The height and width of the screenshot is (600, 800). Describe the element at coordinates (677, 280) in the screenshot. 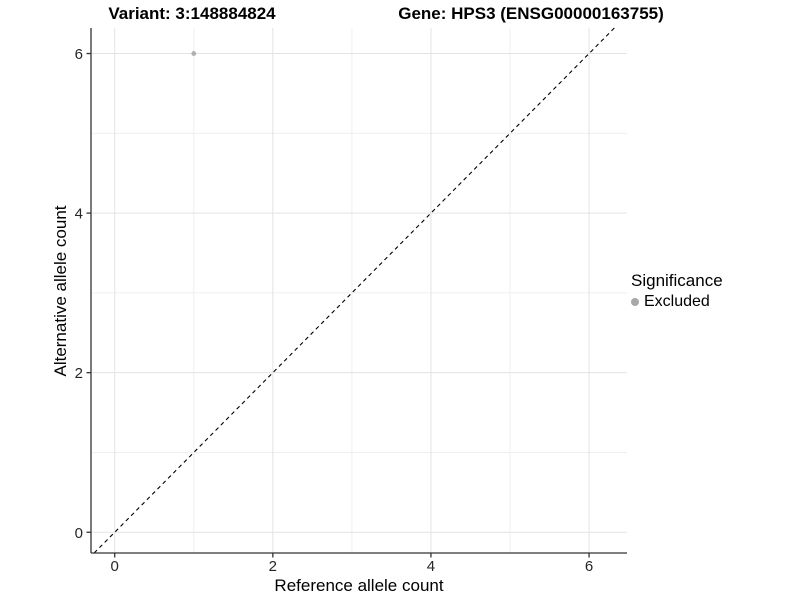

I see `legend-title: Significance` at that location.